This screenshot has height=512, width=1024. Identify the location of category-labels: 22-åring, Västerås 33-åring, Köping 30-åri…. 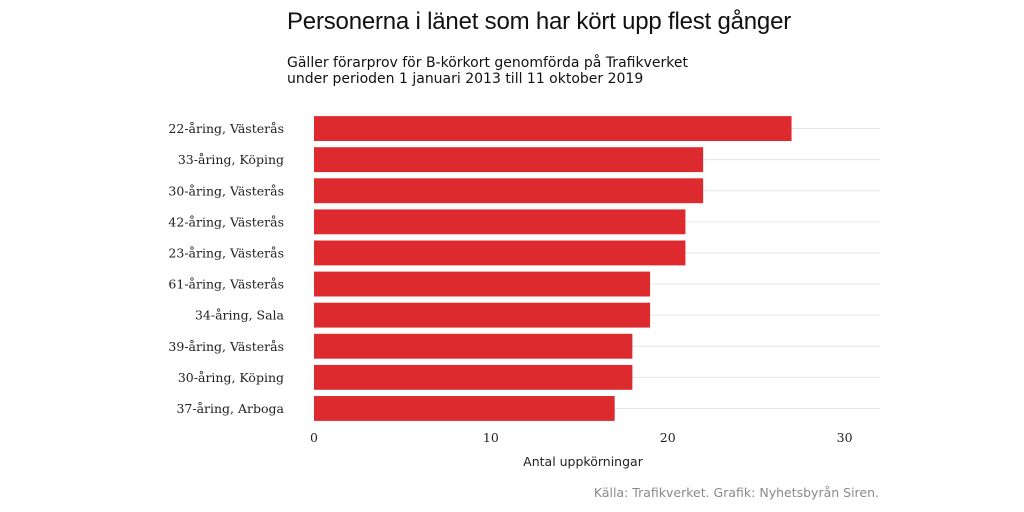
(226, 268).